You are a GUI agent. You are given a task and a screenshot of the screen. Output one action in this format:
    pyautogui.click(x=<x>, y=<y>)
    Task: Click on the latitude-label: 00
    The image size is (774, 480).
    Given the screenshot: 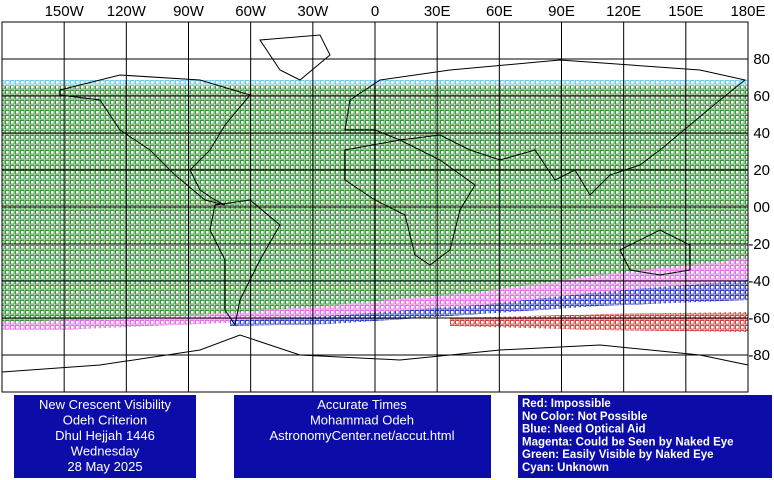 What is the action you would take?
    pyautogui.click(x=761, y=207)
    